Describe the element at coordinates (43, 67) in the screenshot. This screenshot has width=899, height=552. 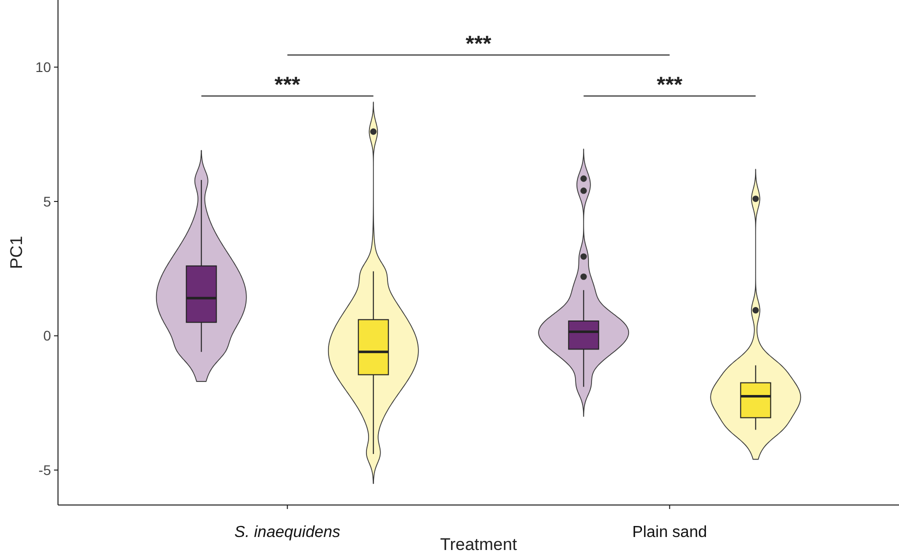
I see `y-tick-label: 10` at that location.